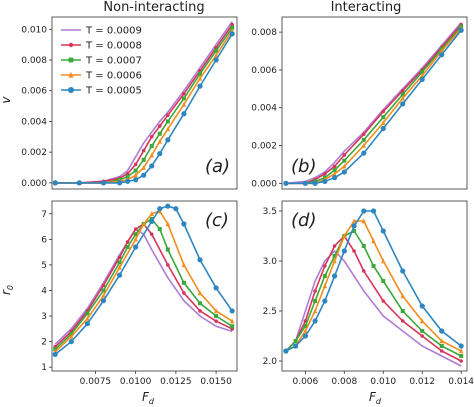 This screenshot has width=474, height=407. I want to click on y-tick-label: 4, so click(44, 291).